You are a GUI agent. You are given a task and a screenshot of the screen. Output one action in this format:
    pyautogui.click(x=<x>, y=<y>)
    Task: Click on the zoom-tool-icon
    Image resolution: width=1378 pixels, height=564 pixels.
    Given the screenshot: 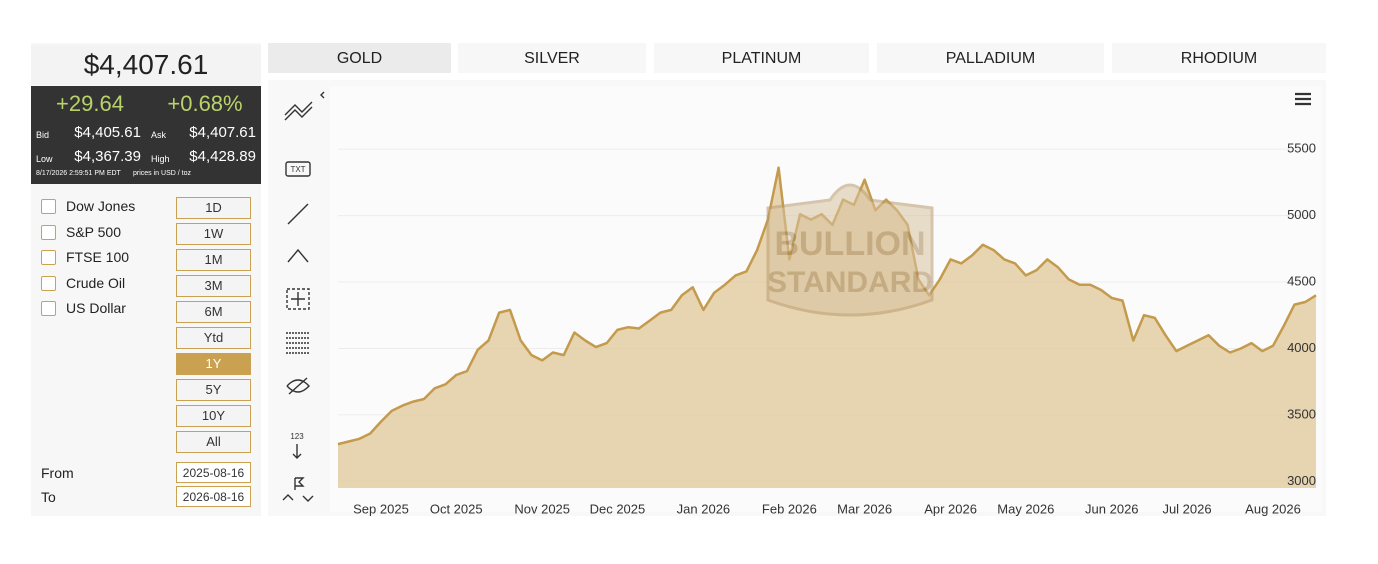 What is the action you would take?
    pyautogui.click(x=298, y=299)
    